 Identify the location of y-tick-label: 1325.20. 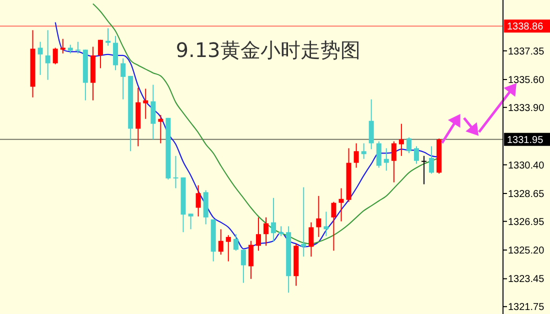
(526, 251).